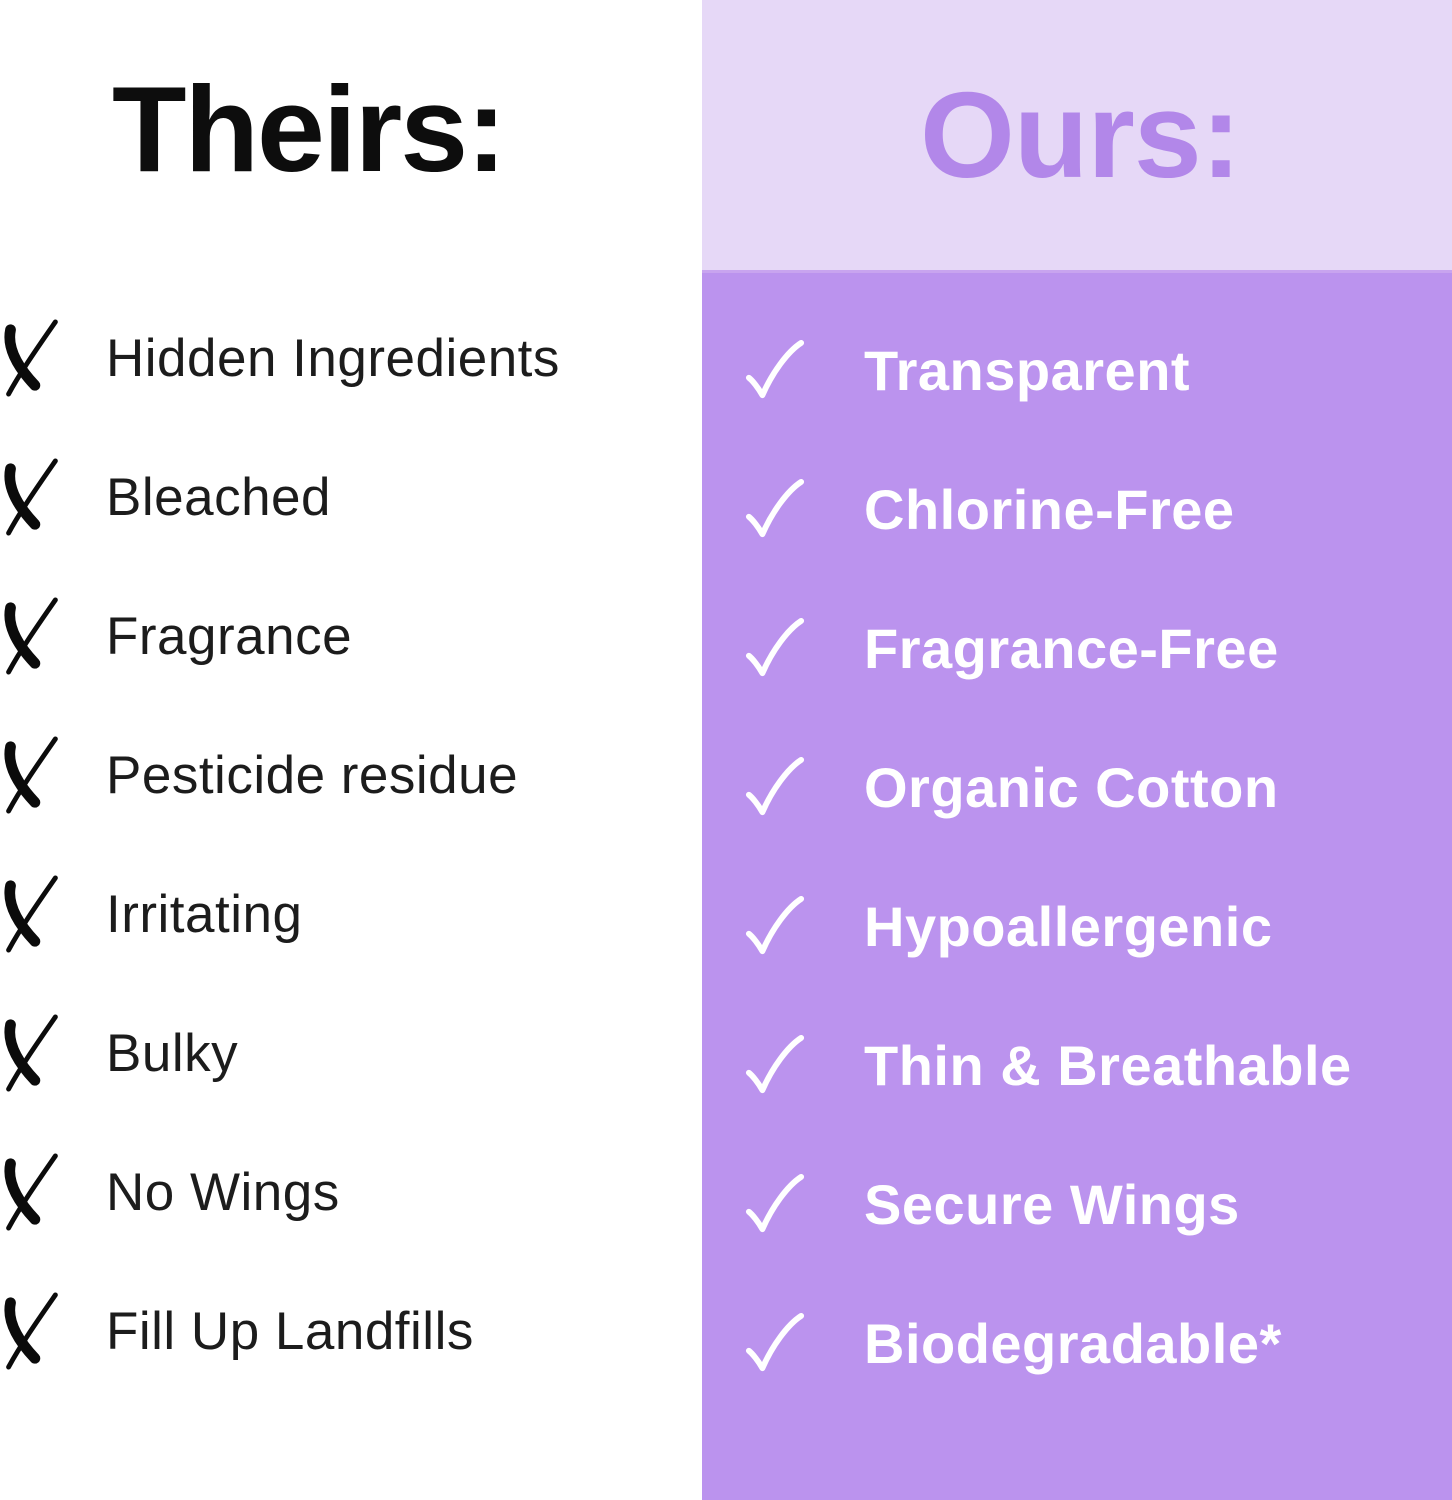  Describe the element at coordinates (1073, 1343) in the screenshot. I see `ours-item-label: Biodegradable*` at that location.